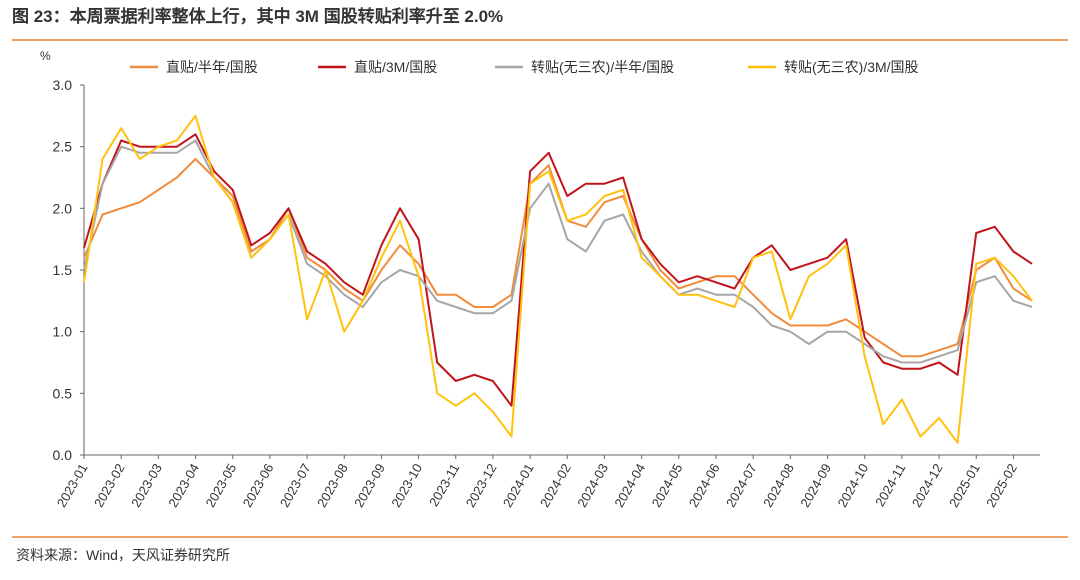 This screenshot has height=580, width=1080. I want to click on y-tick-label: 3.0, so click(63, 85).